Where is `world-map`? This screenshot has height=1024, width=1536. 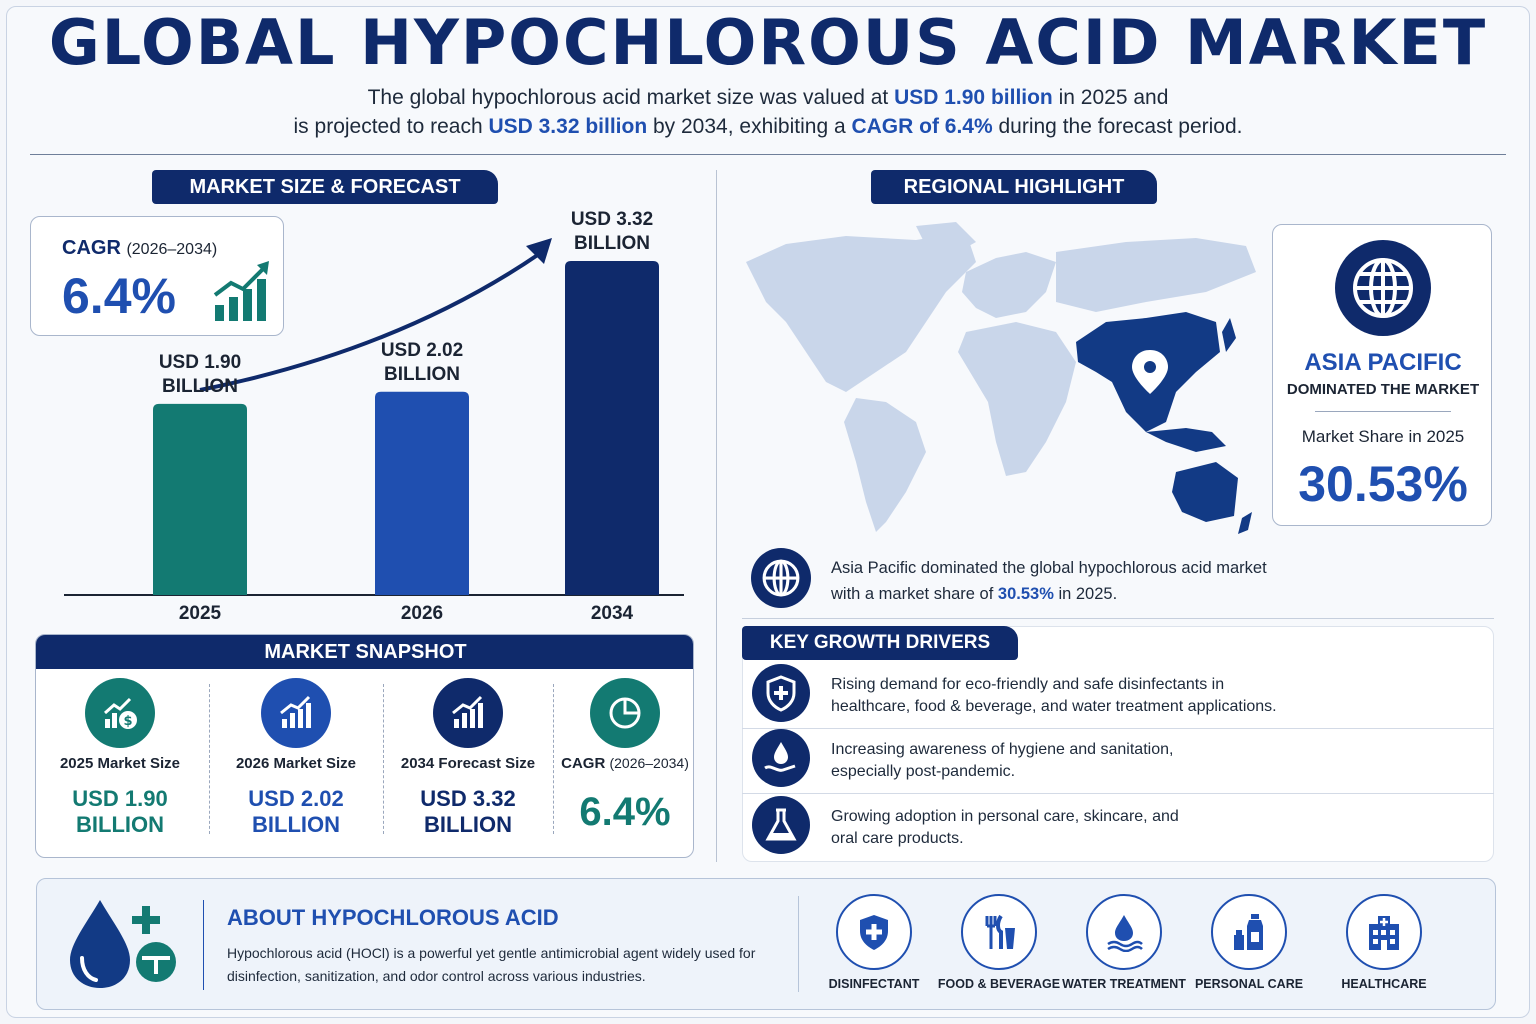 world-map is located at coordinates (1001, 378).